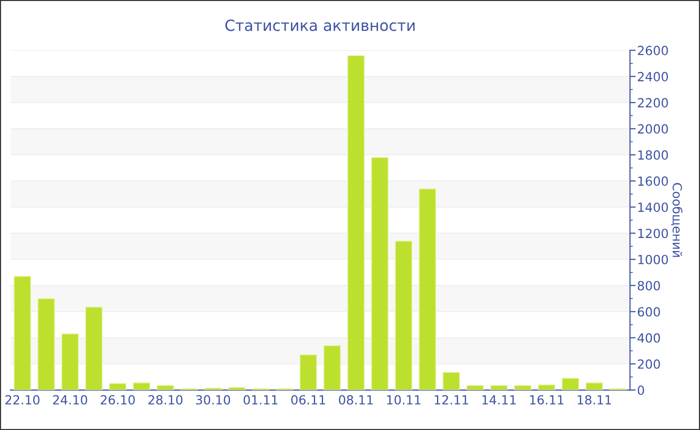 The width and height of the screenshot is (700, 430). I want to click on x-tick-label: 18.11, so click(594, 400).